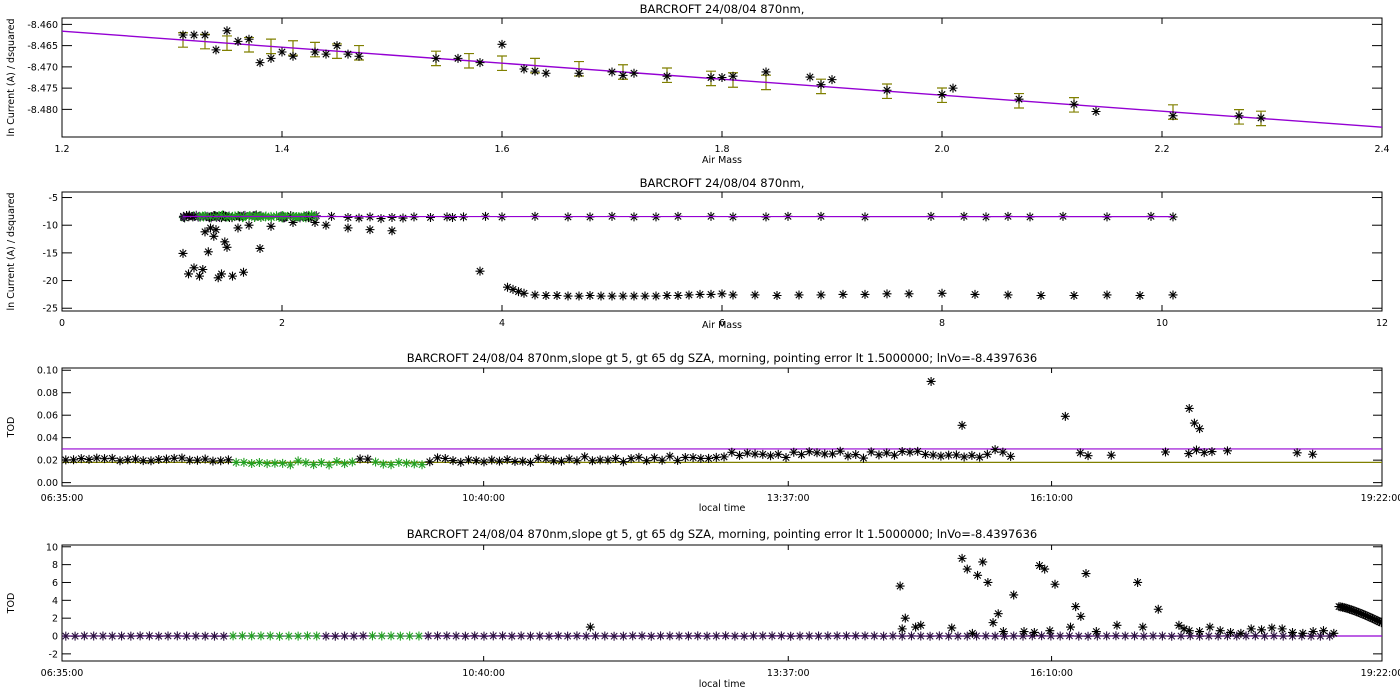 Image resolution: width=1400 pixels, height=700 pixels. What do you see at coordinates (53, 654) in the screenshot?
I see `y-tick-label: -2` at bounding box center [53, 654].